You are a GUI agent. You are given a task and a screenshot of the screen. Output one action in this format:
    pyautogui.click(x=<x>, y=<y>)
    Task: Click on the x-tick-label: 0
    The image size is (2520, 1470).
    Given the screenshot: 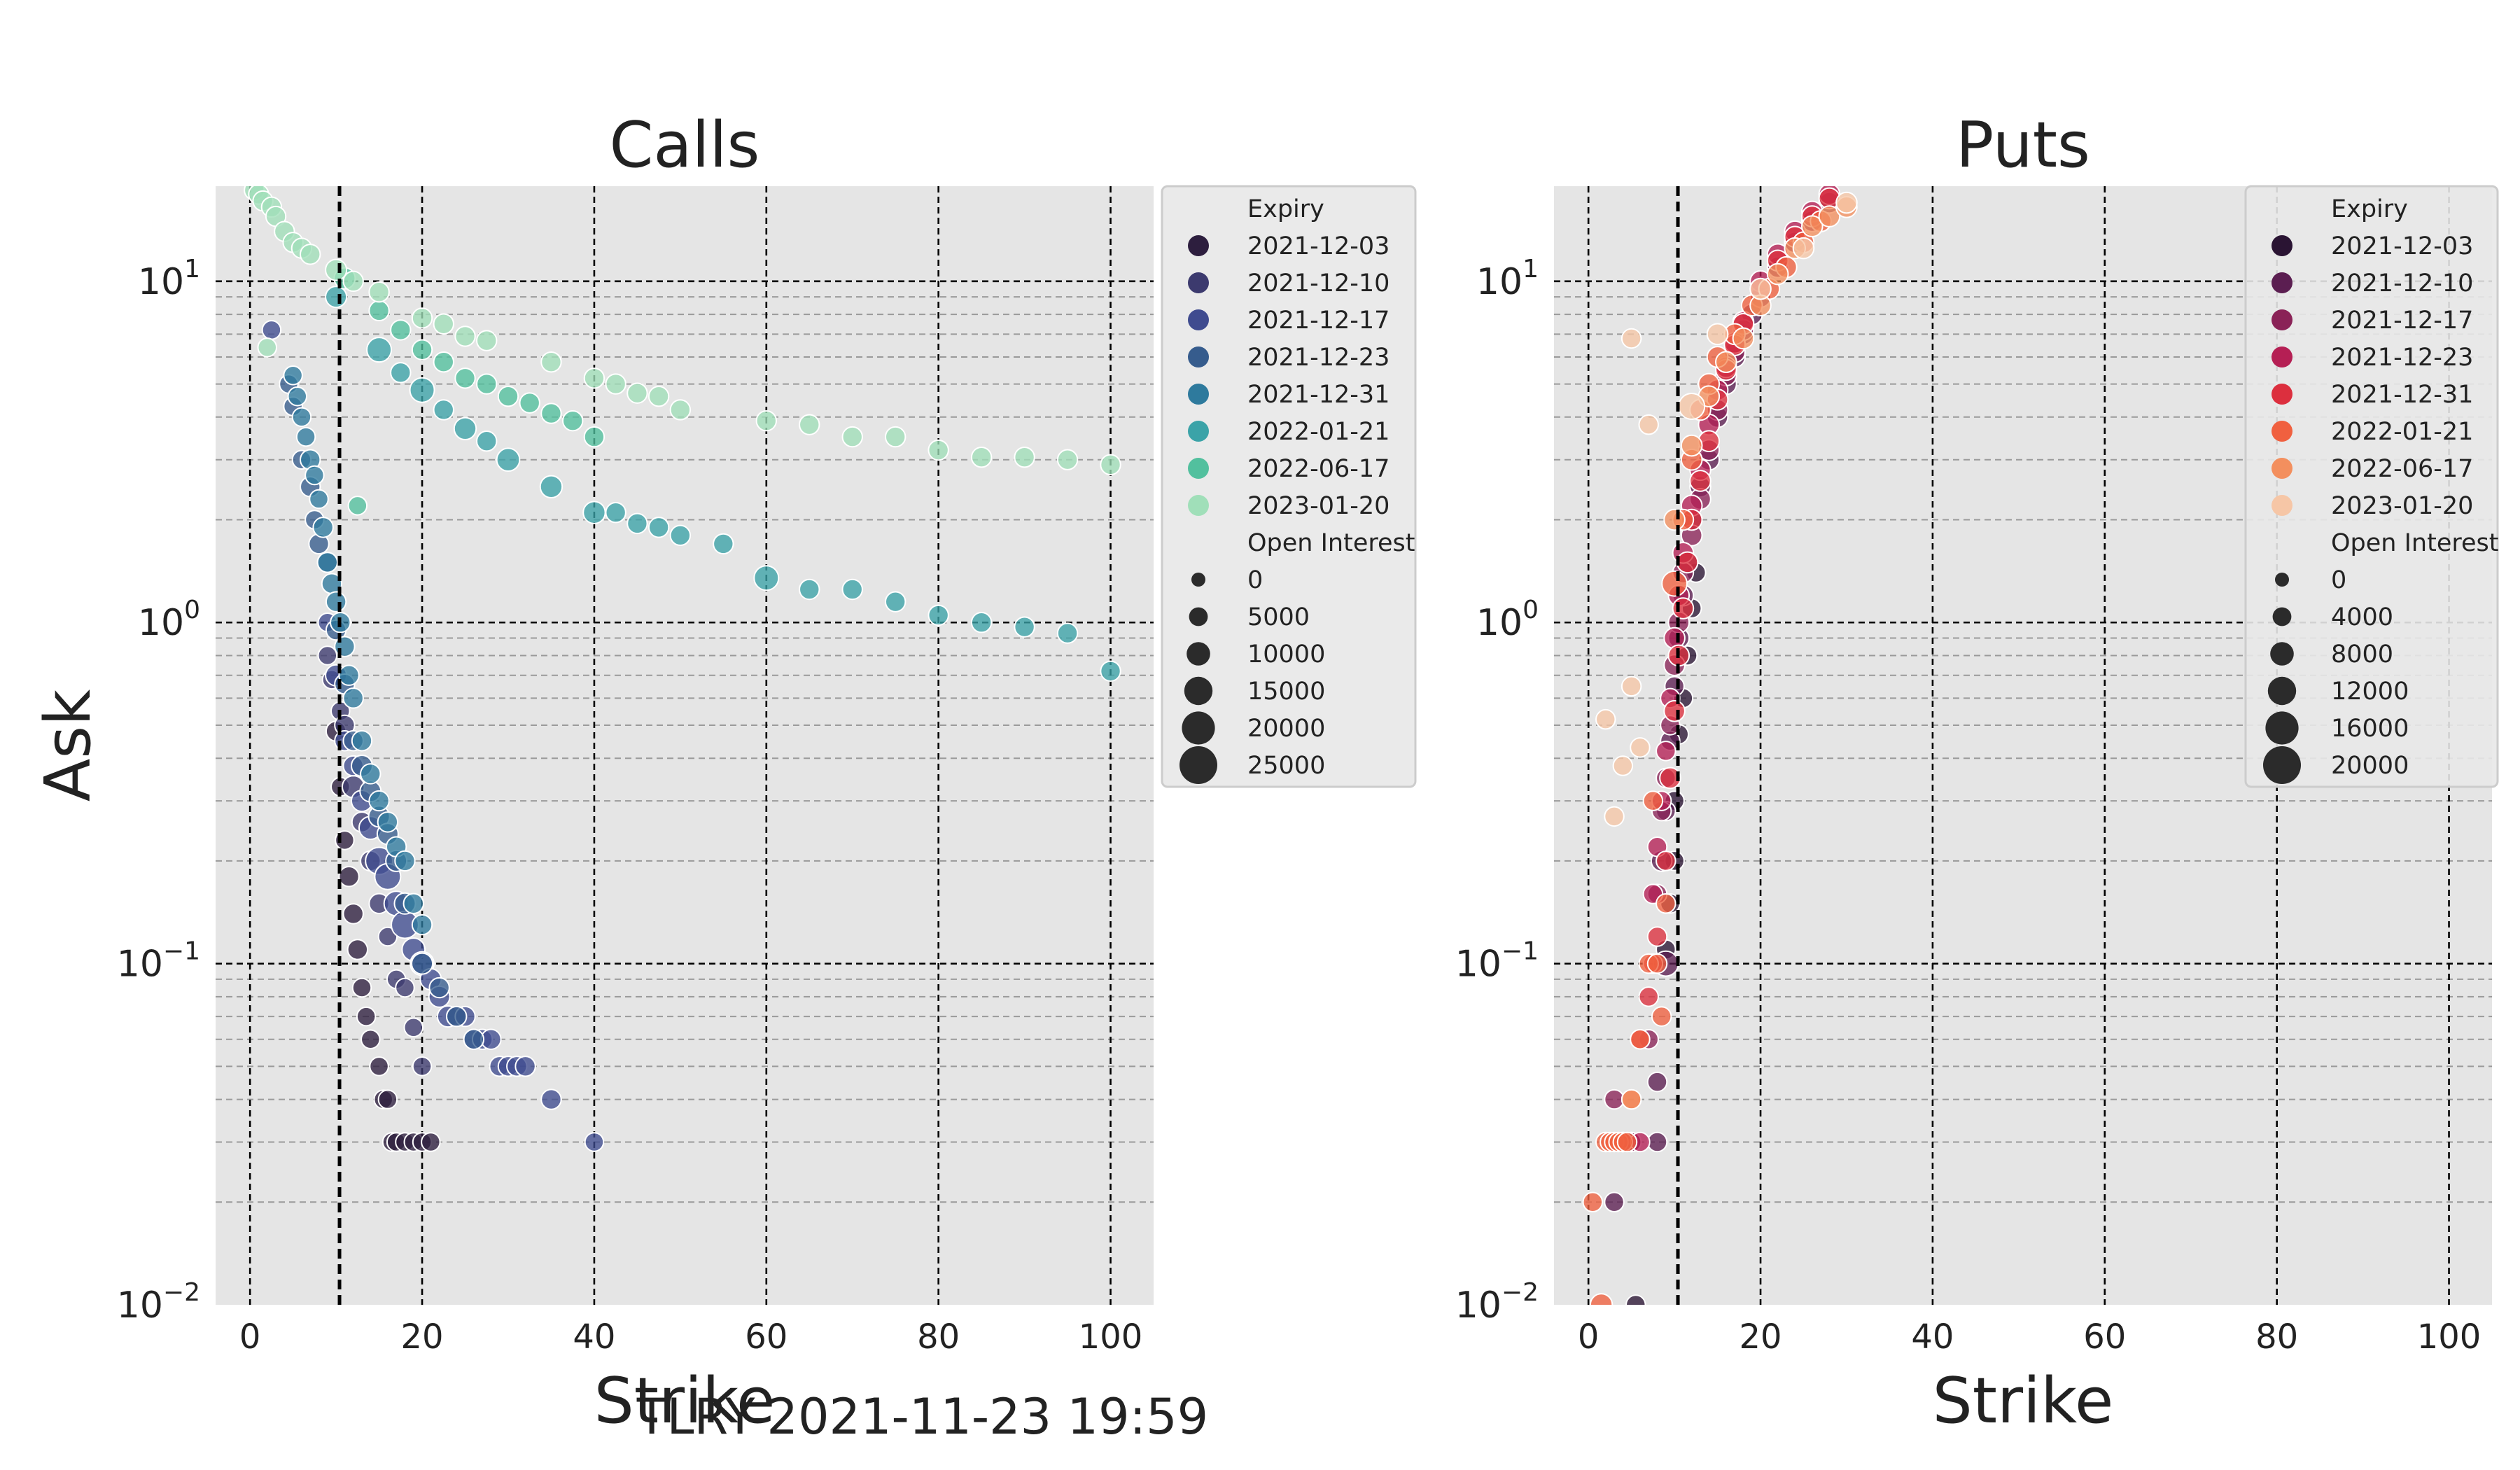 What is the action you would take?
    pyautogui.click(x=1589, y=1337)
    